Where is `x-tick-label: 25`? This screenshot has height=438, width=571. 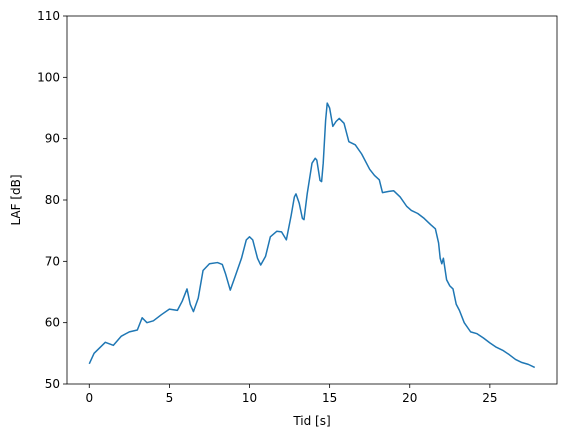 x-tick-label: 25 is located at coordinates (489, 398).